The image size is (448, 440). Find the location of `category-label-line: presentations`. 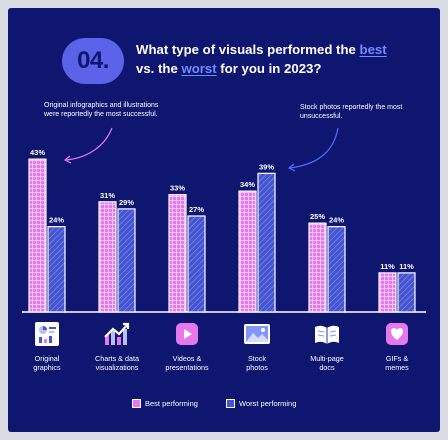

category-label-line: presentations is located at coordinates (187, 367).